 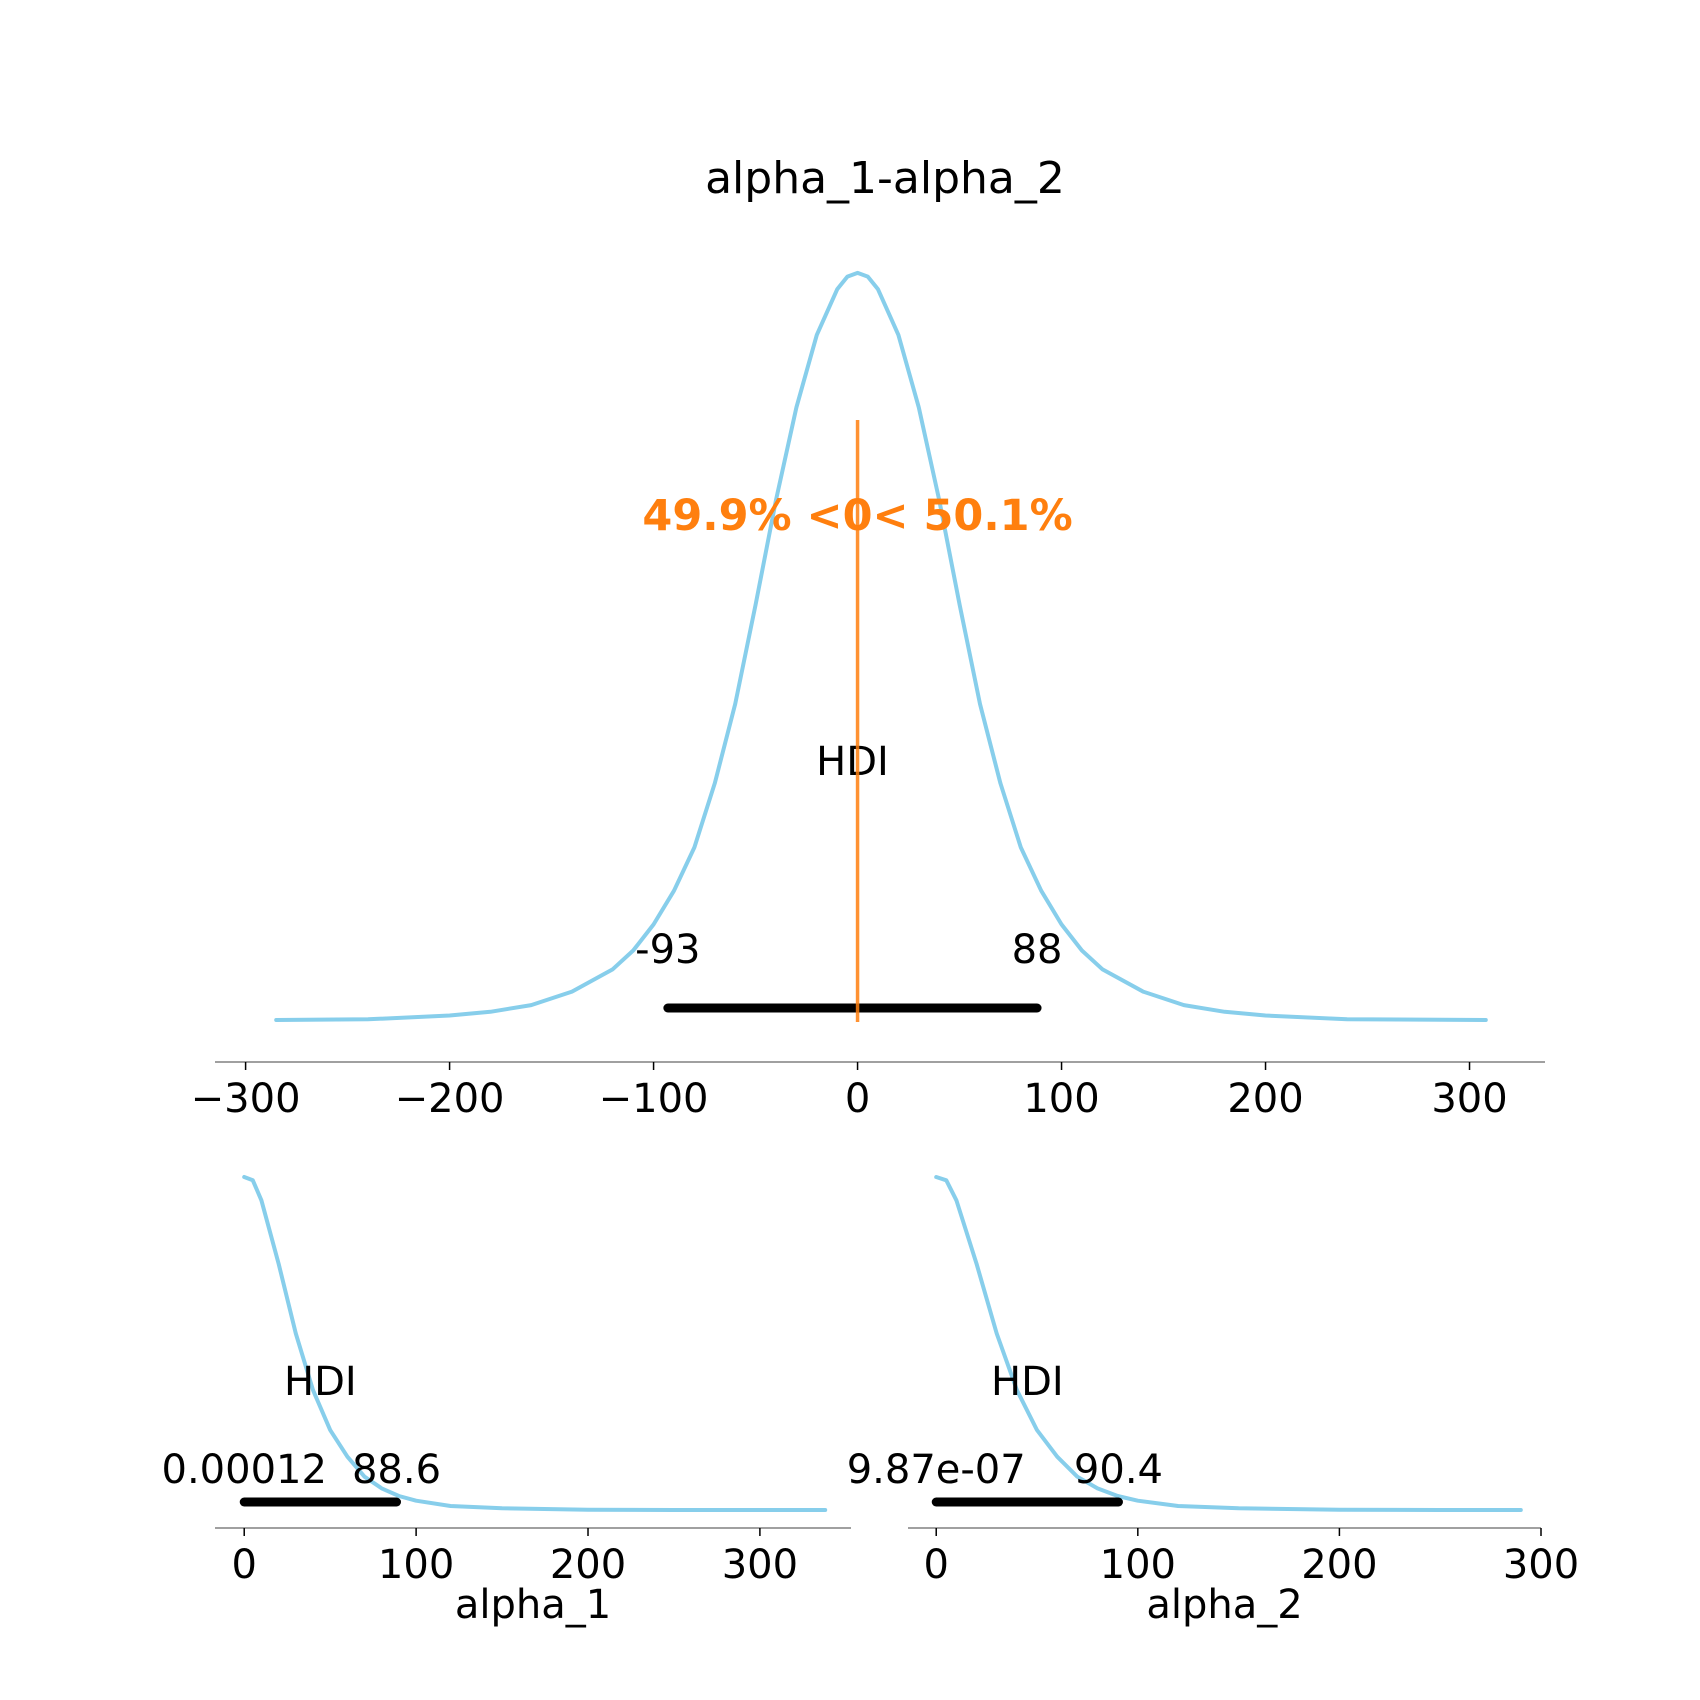 I want to click on x-axis-label: alpha_2, so click(x=1224, y=1605).